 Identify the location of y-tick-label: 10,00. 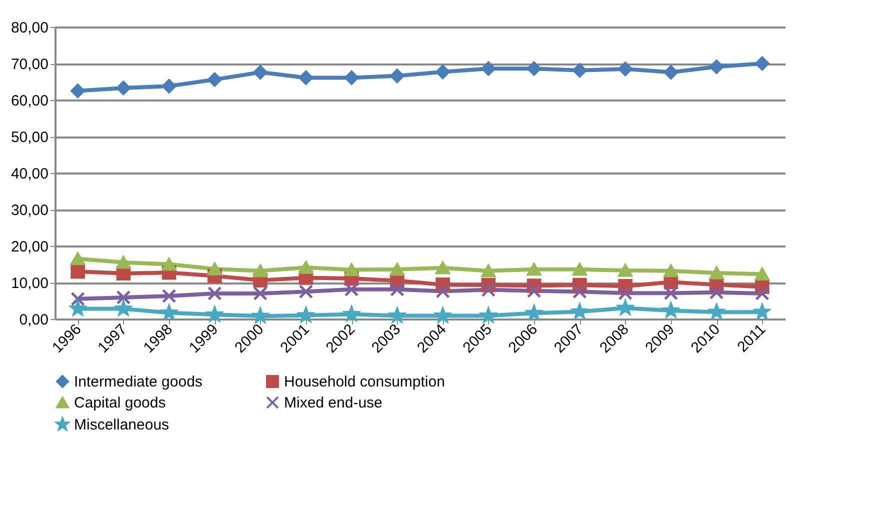
(29, 283).